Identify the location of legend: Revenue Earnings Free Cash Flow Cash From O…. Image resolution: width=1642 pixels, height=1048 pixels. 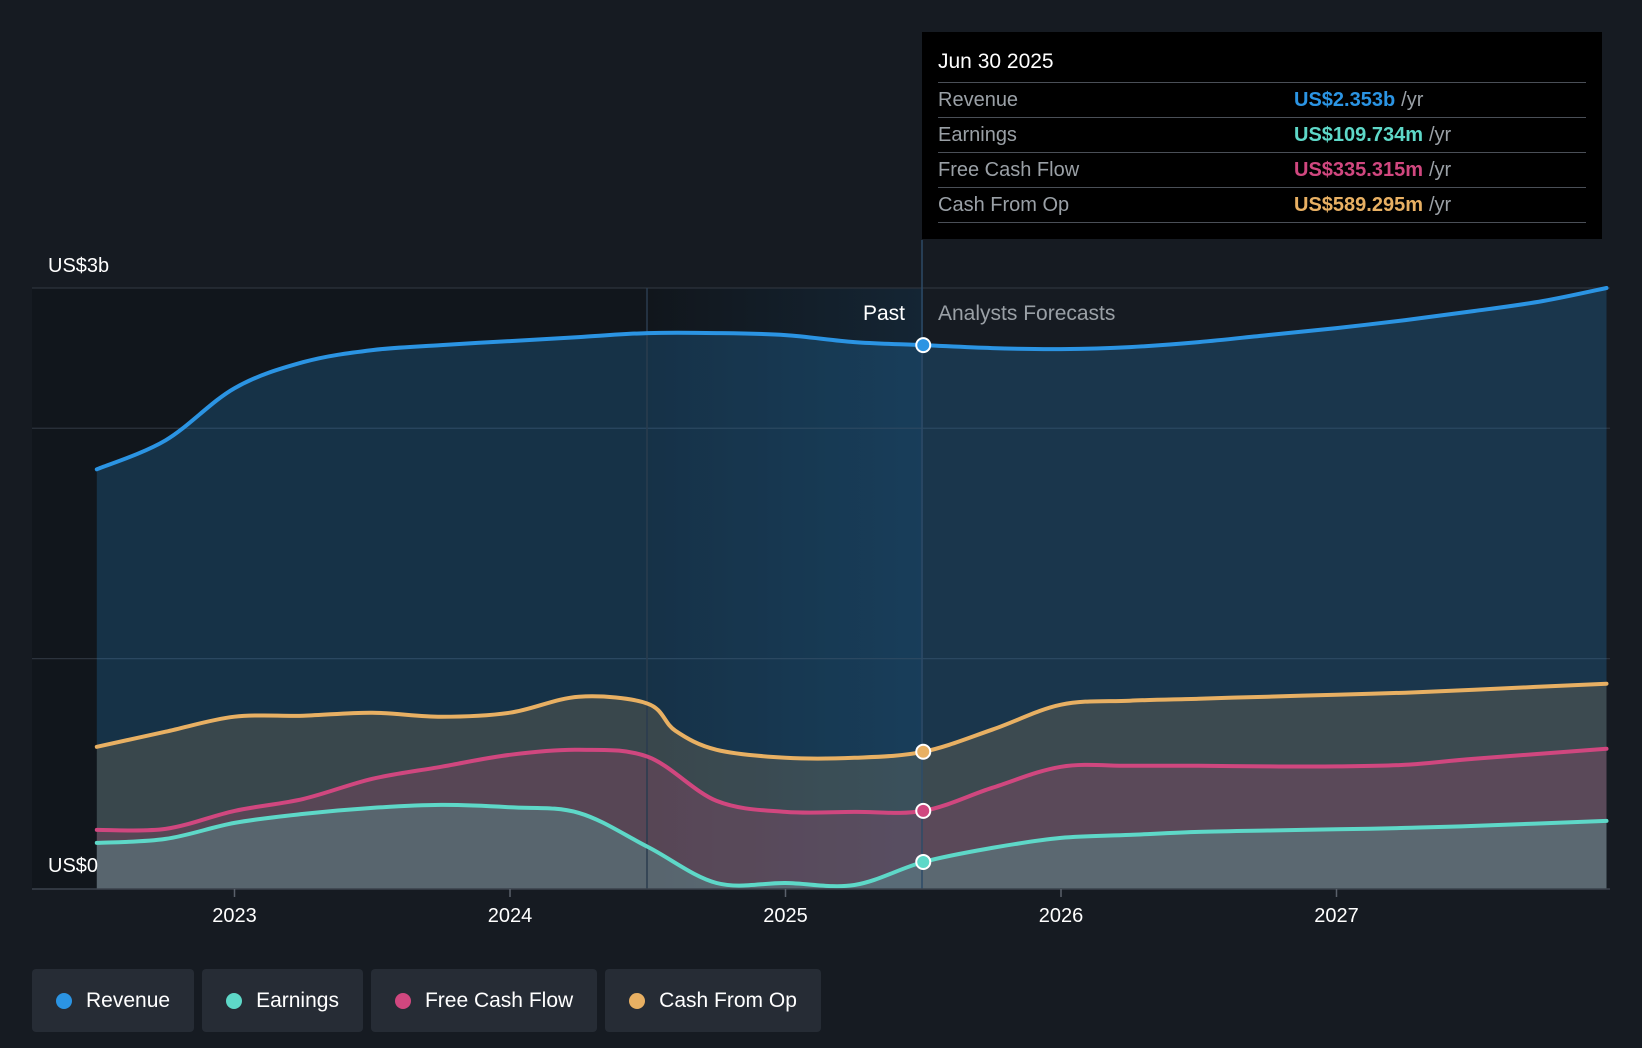
(426, 1000).